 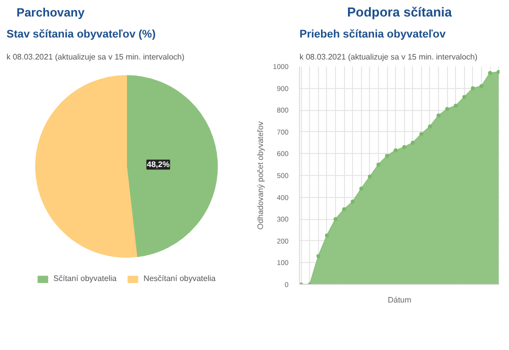 What do you see at coordinates (400, 12) in the screenshot?
I see `text: Podpora sčítania` at bounding box center [400, 12].